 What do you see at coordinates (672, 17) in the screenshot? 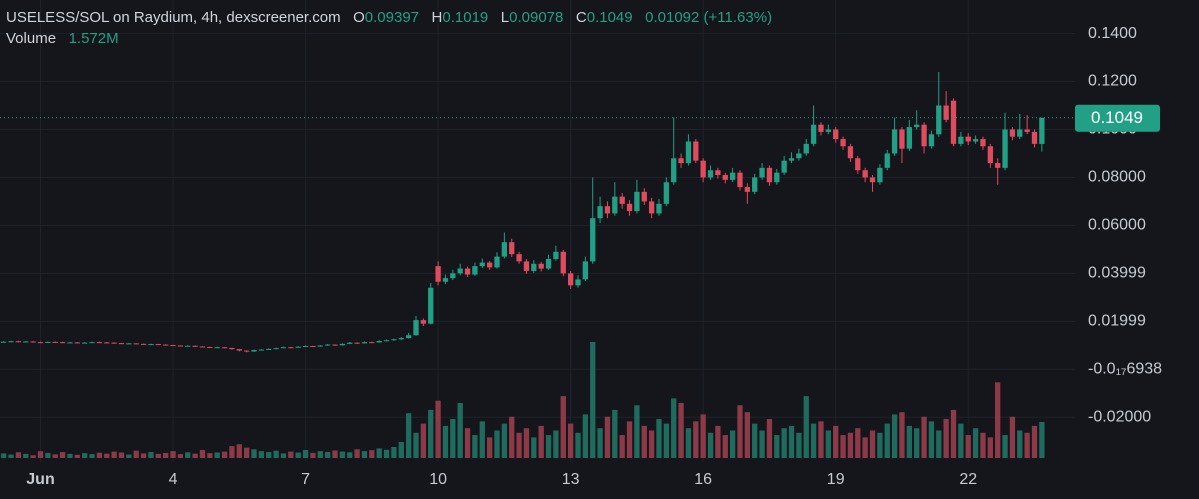
I see `change-value: 0.01092` at bounding box center [672, 17].